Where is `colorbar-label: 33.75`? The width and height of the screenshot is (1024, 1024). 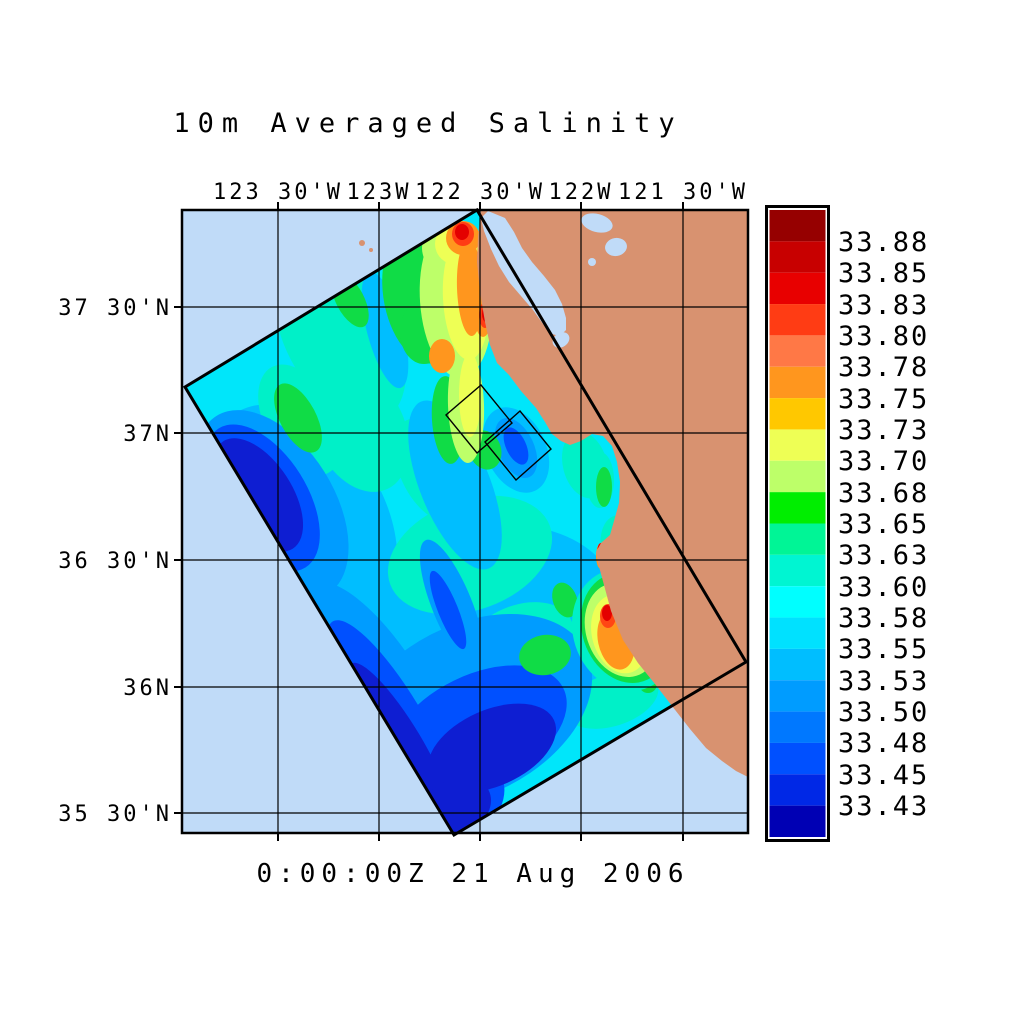 colorbar-label: 33.75 is located at coordinates (883, 399).